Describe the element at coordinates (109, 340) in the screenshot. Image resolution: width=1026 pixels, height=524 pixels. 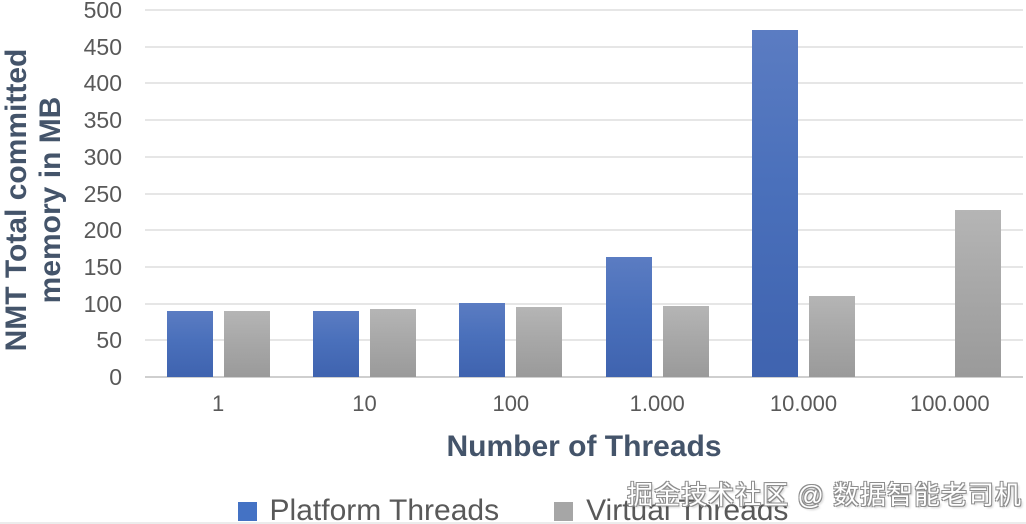
I see `y-tick-label-50: 50` at that location.